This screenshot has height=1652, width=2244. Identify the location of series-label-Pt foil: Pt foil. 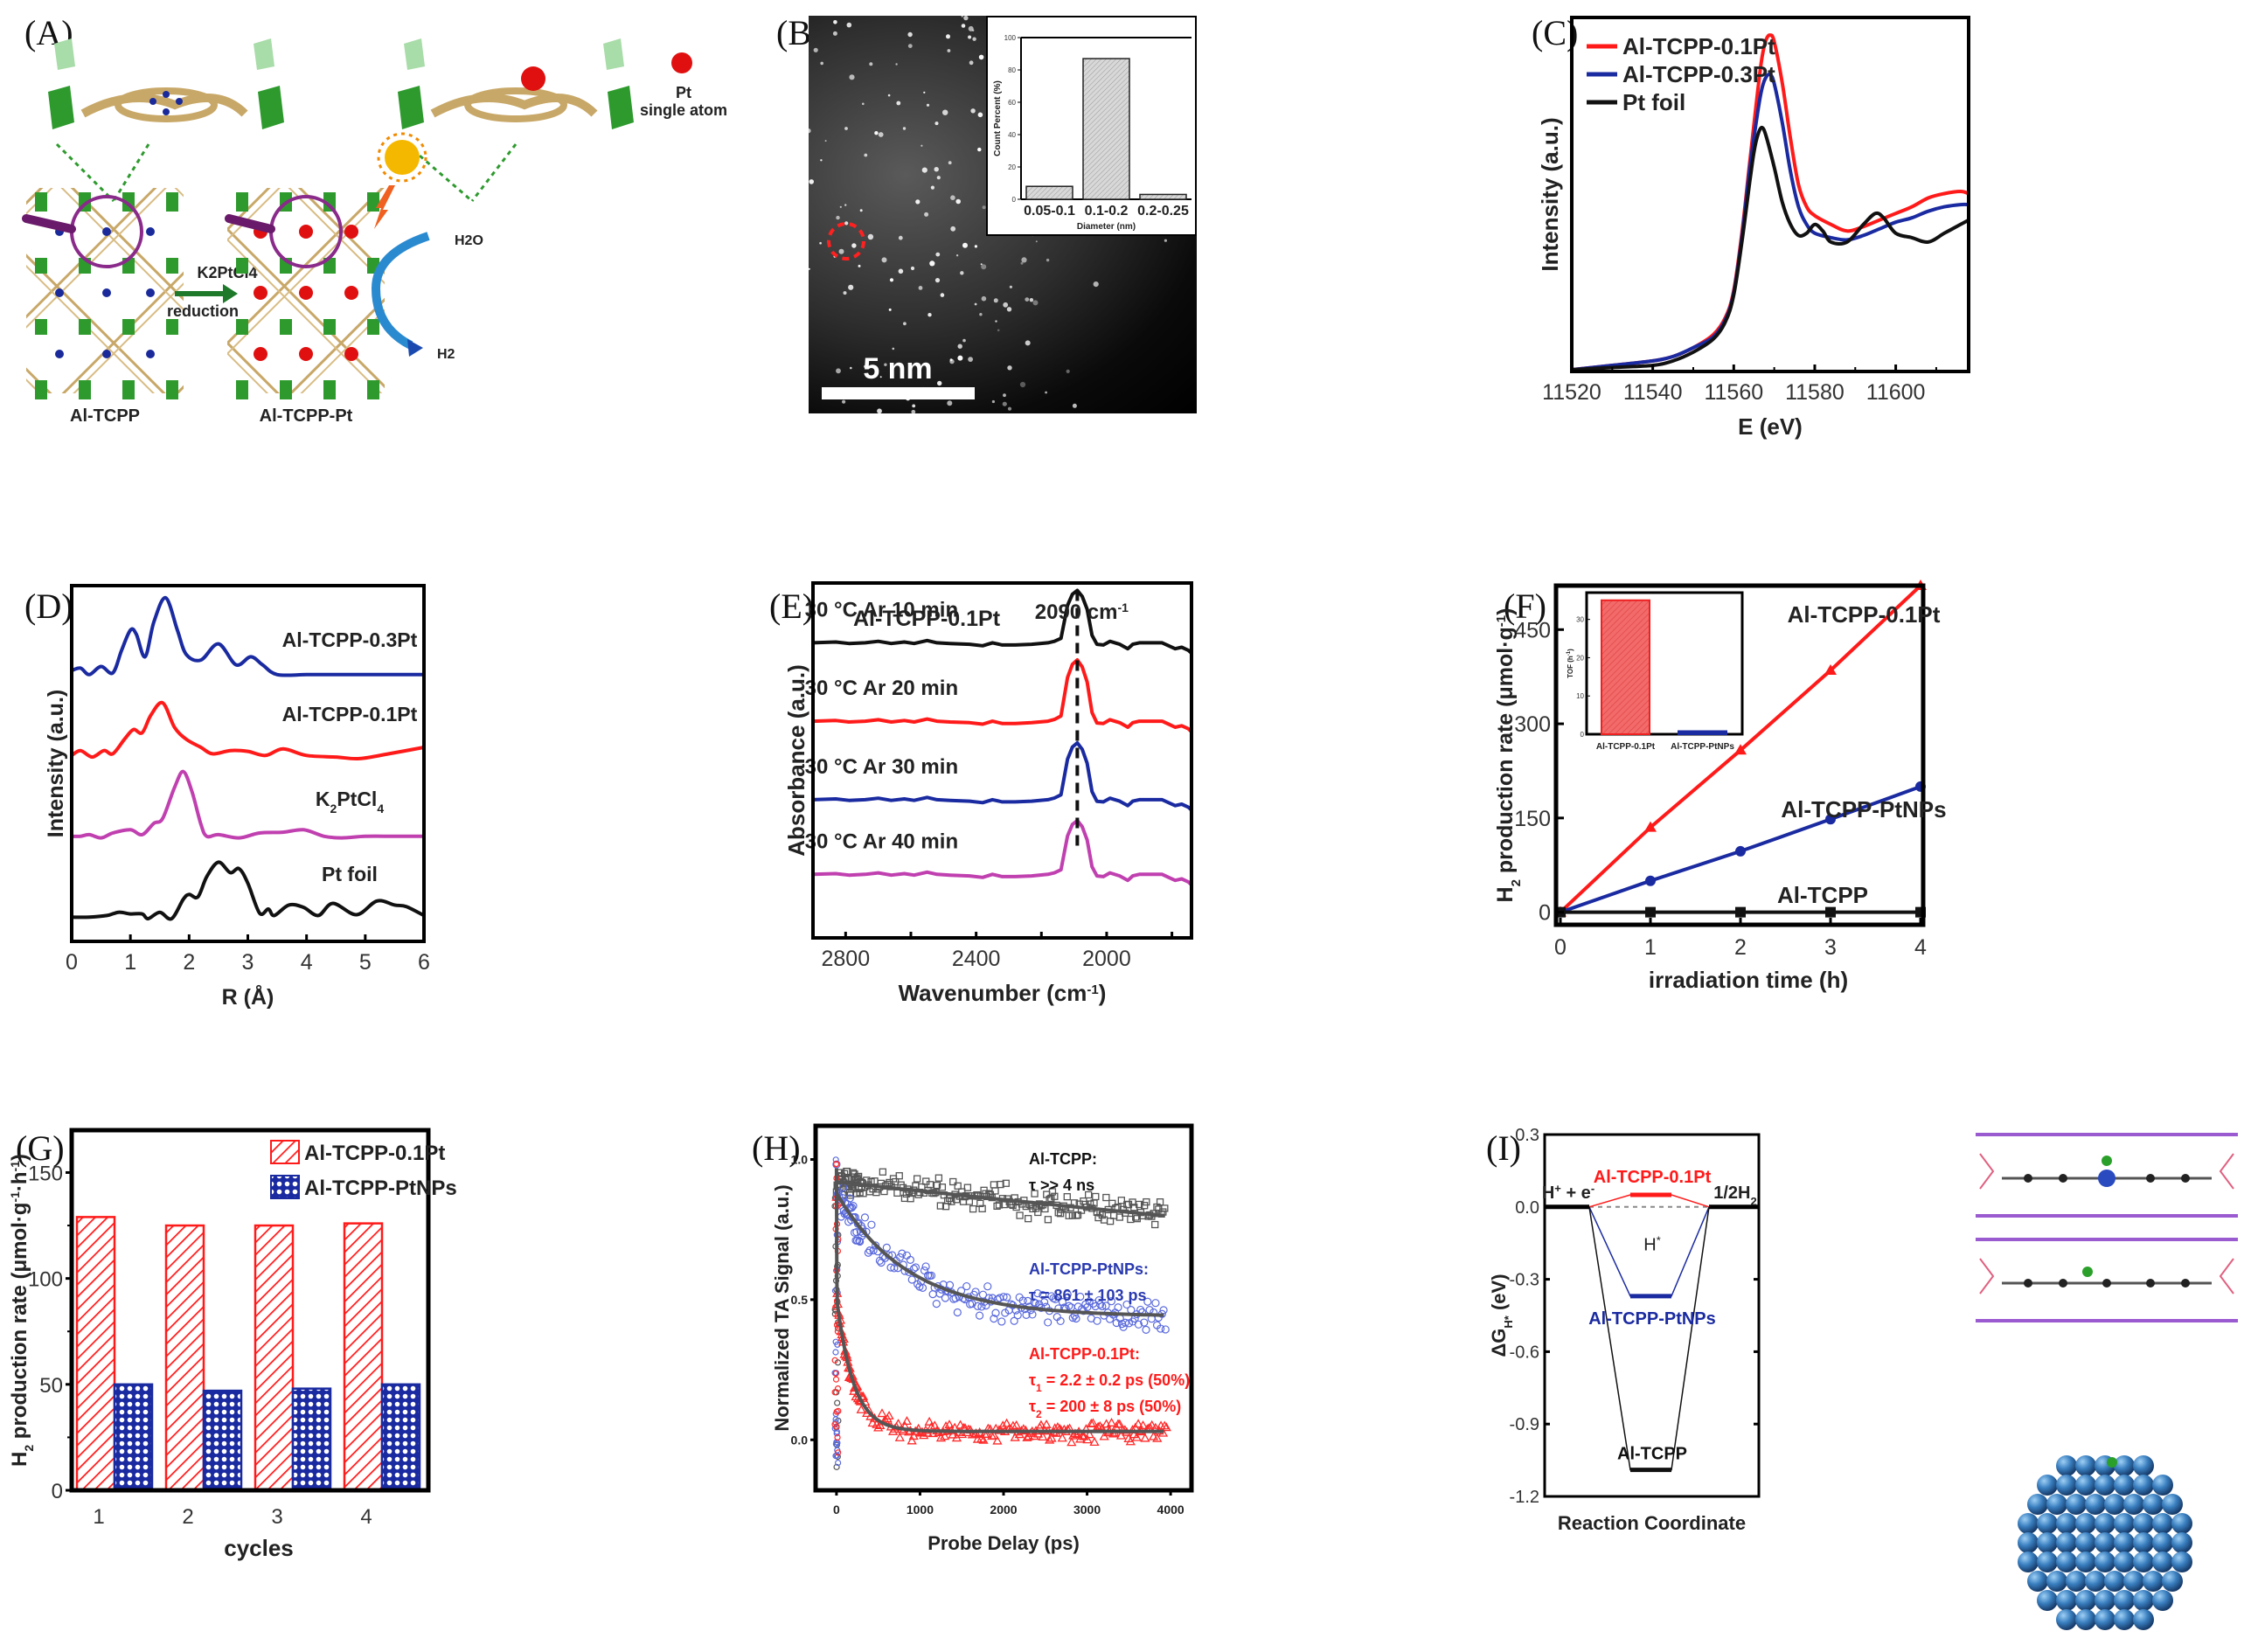
(350, 874).